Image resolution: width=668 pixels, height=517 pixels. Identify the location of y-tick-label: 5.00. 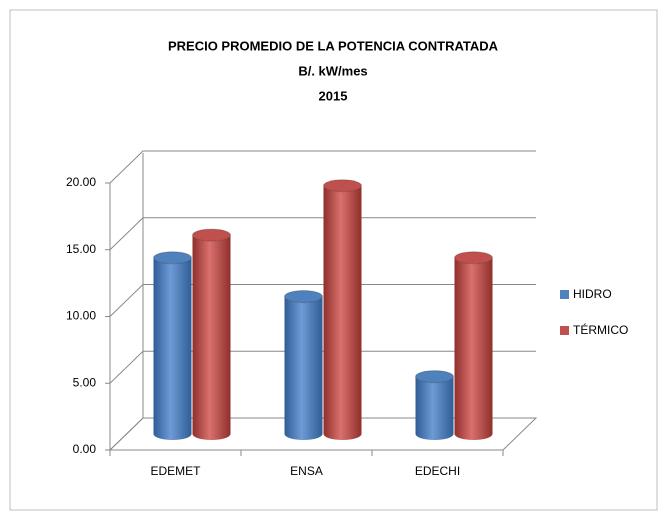
(85, 382).